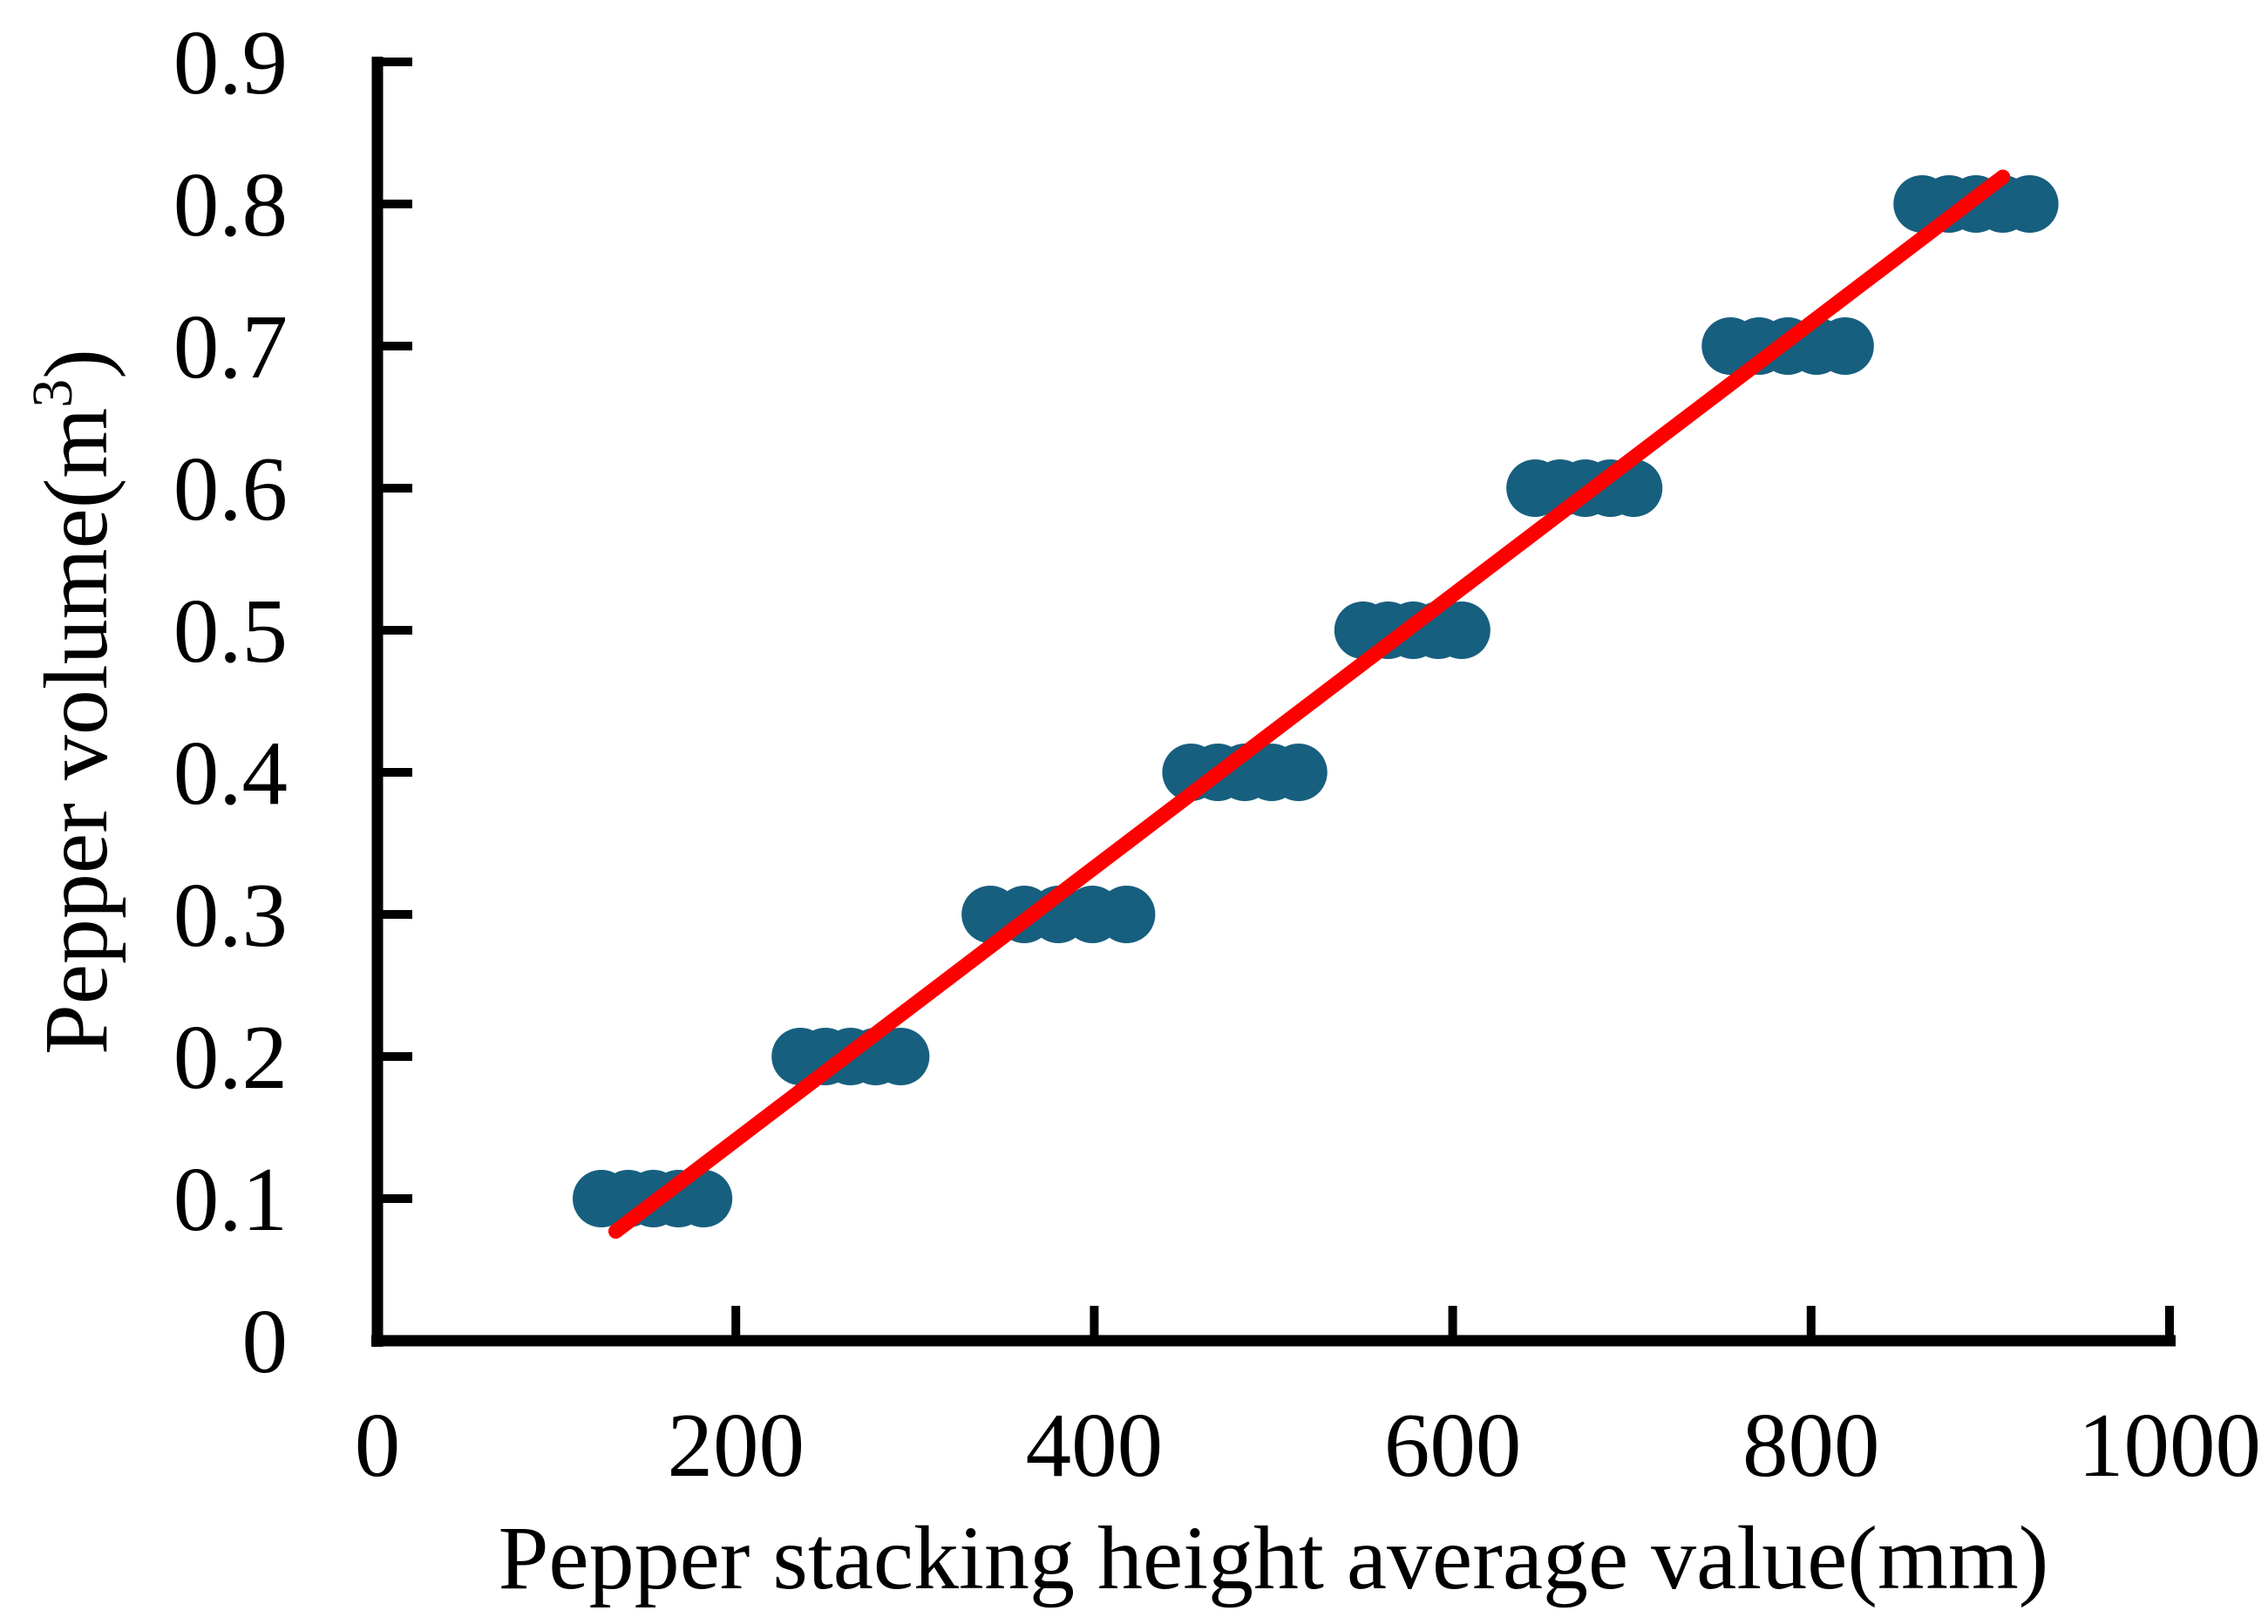 This screenshot has height=1624, width=2268. Describe the element at coordinates (231, 62) in the screenshot. I see `y-tick-label: 0.9` at that location.